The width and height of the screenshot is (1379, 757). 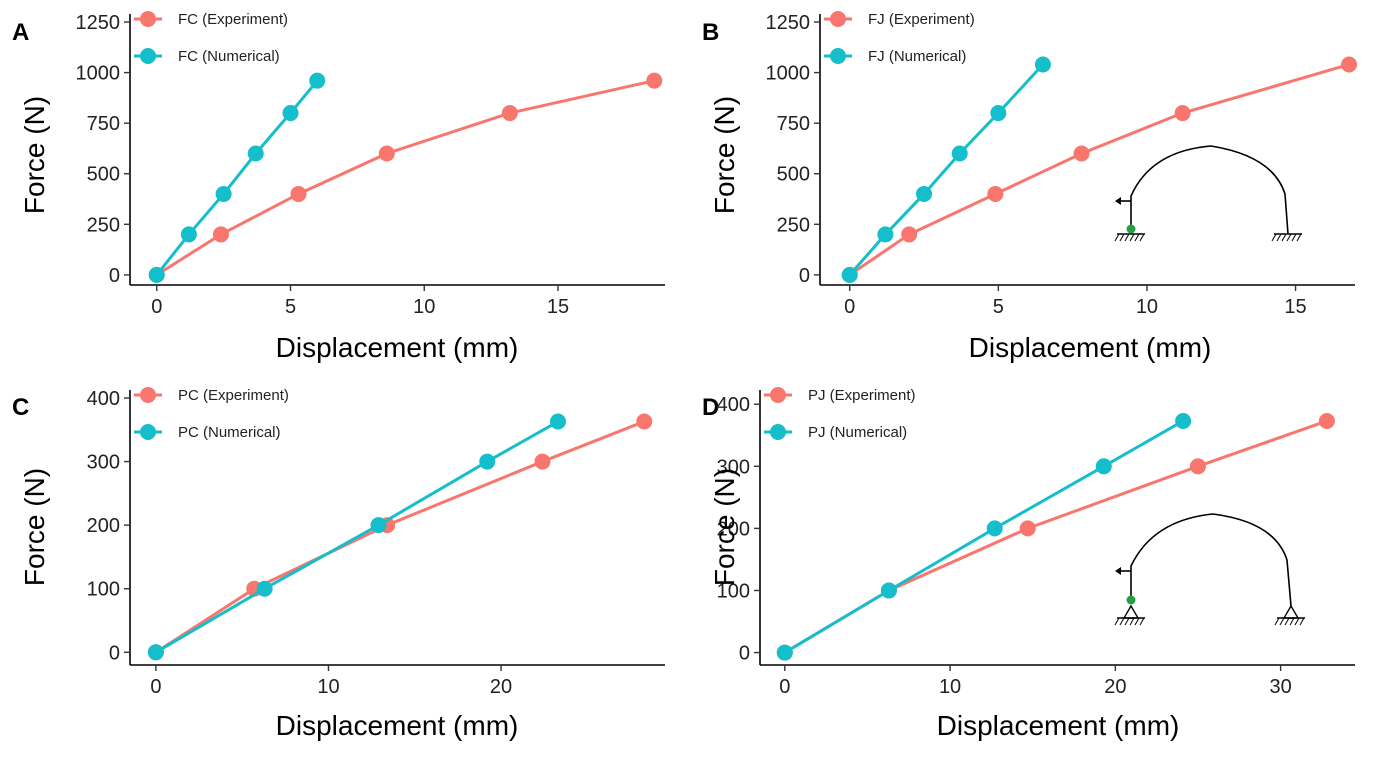 What do you see at coordinates (1281, 687) in the screenshot?
I see `x-tick-label: 30` at bounding box center [1281, 687].